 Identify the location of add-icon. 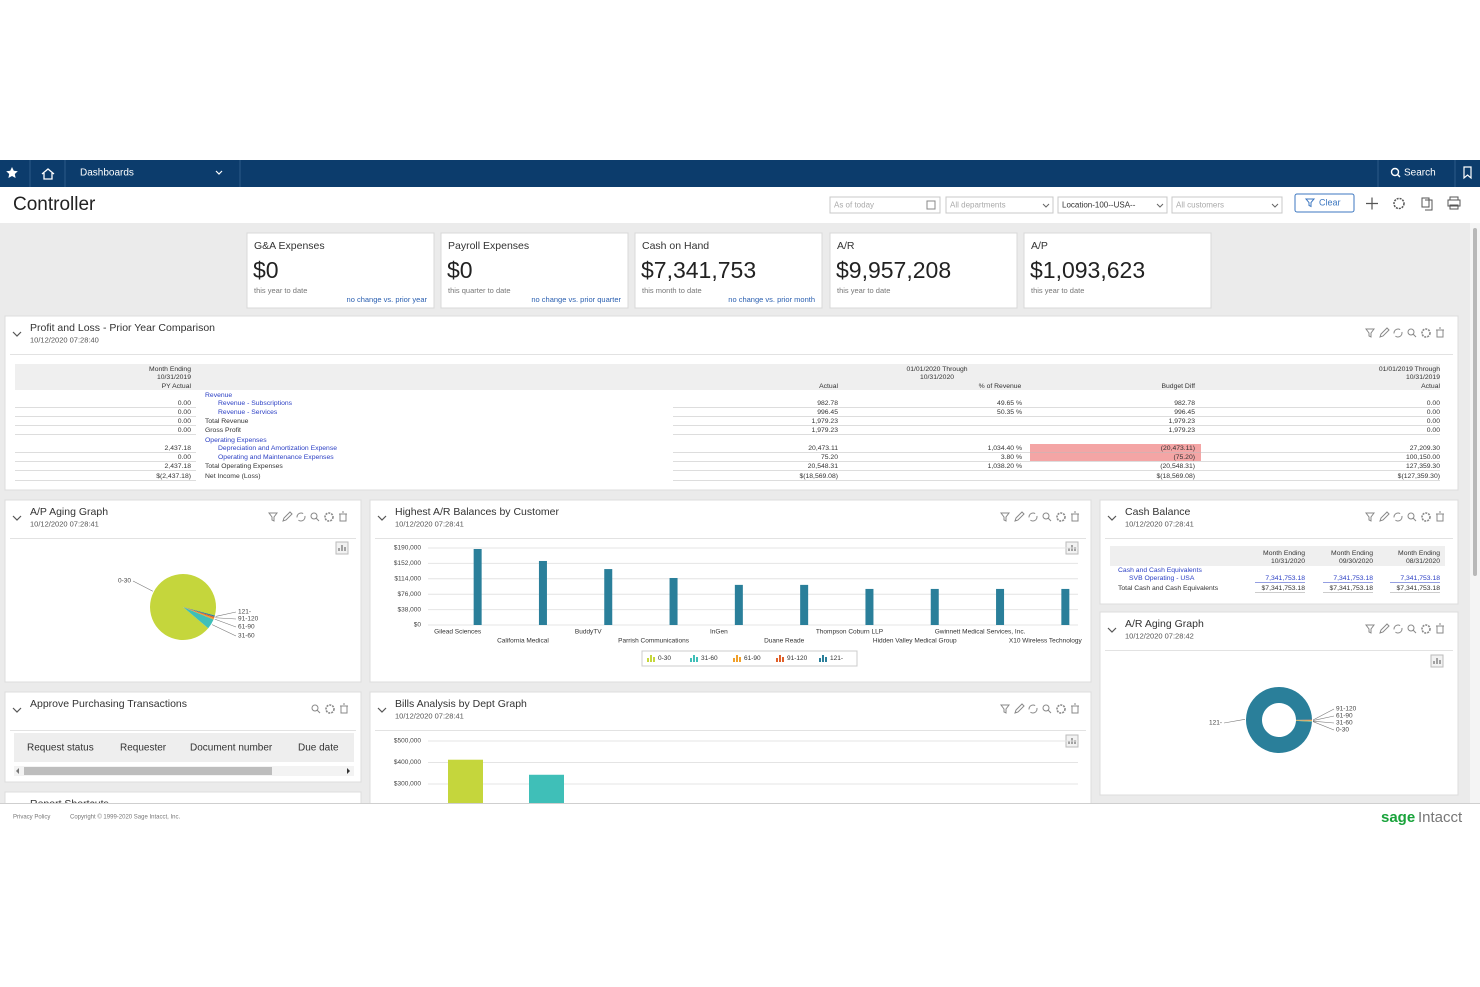
(1372, 203).